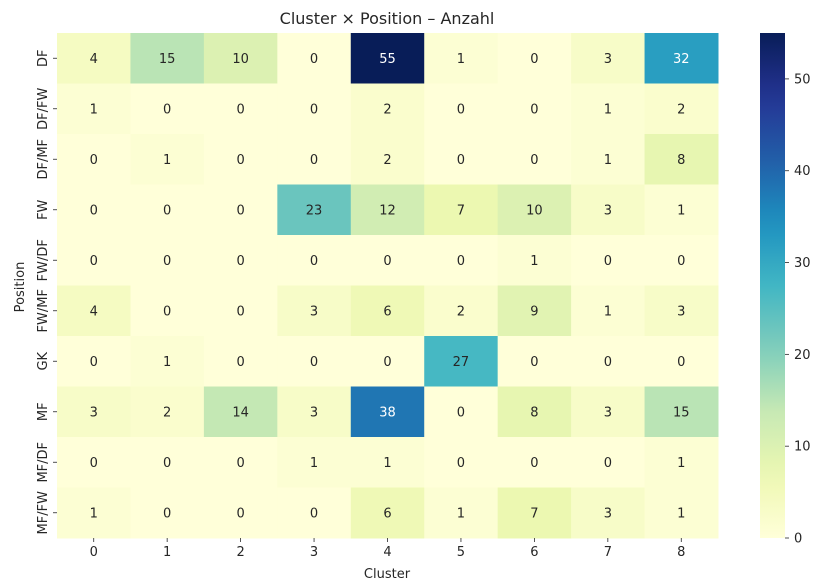  I want to click on cell-value-label: 15, so click(167, 59).